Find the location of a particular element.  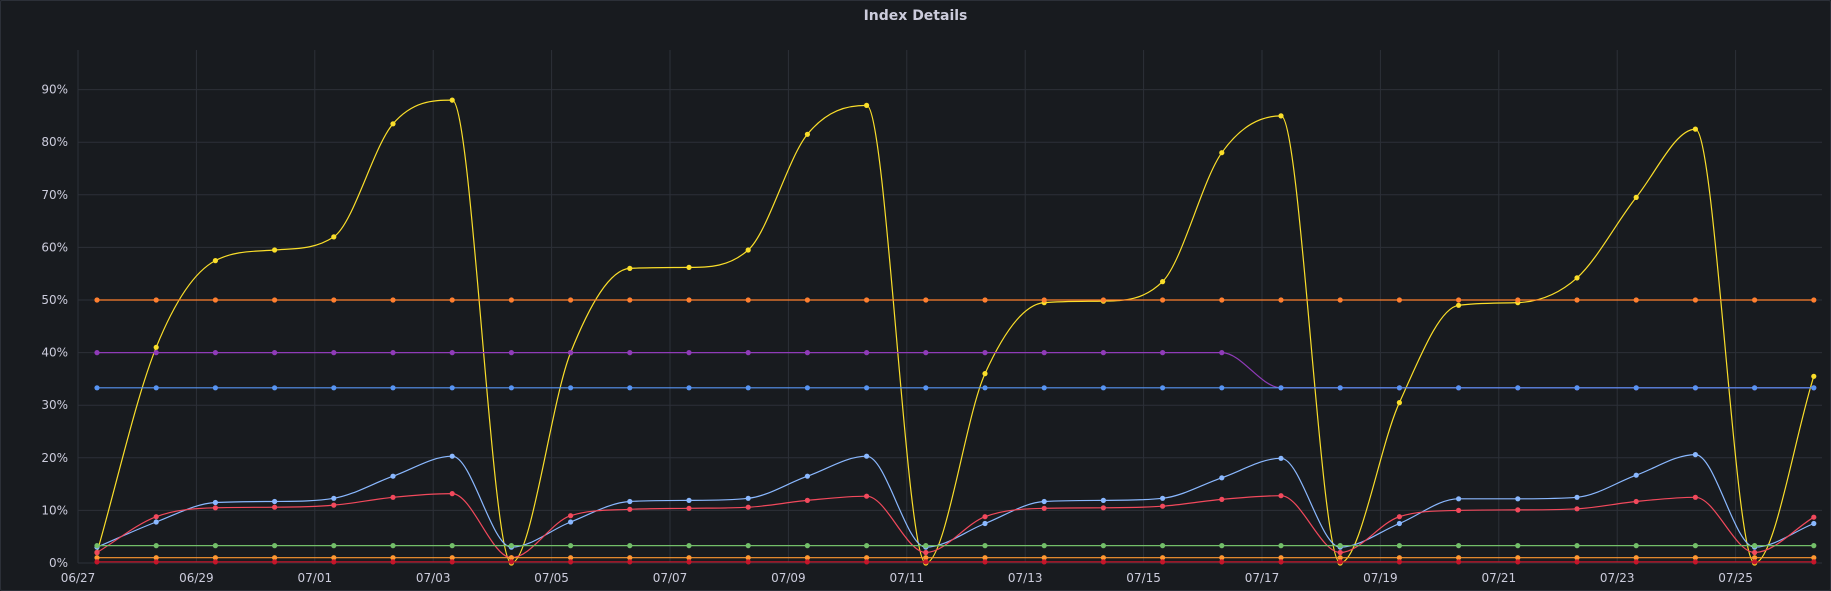

x-tick-label: 07/05 is located at coordinates (551, 578).